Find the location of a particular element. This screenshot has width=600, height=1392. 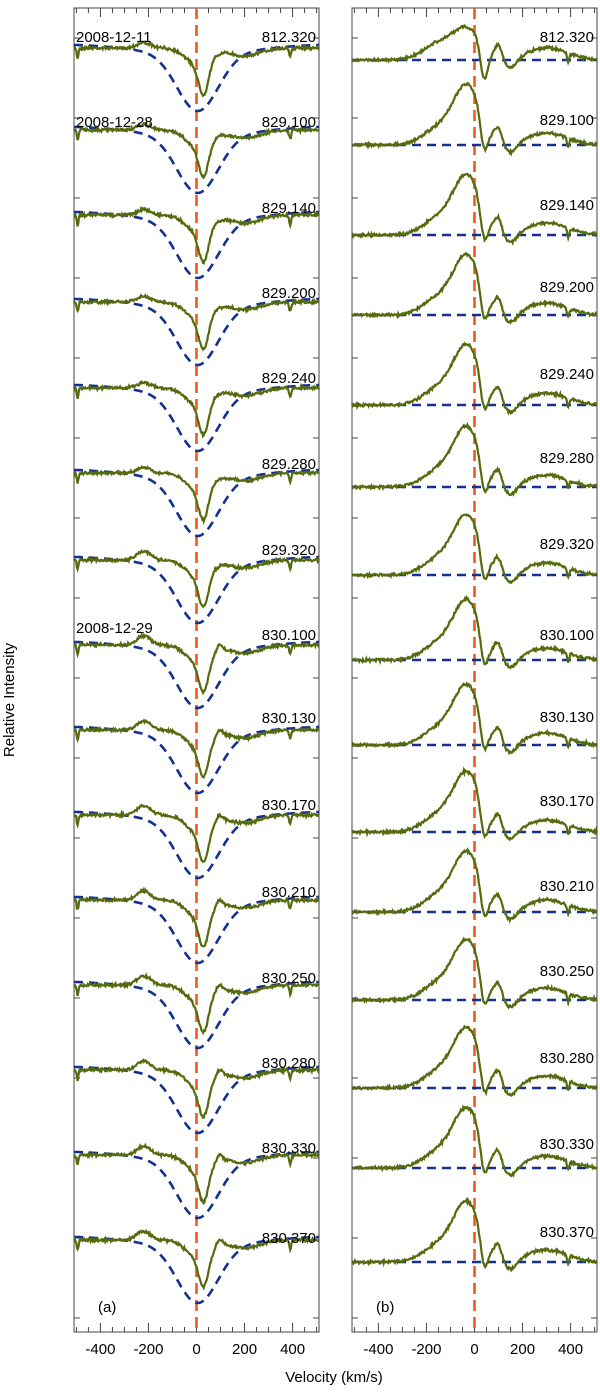

spectrum-row: 830.130 is located at coordinates (474, 718).